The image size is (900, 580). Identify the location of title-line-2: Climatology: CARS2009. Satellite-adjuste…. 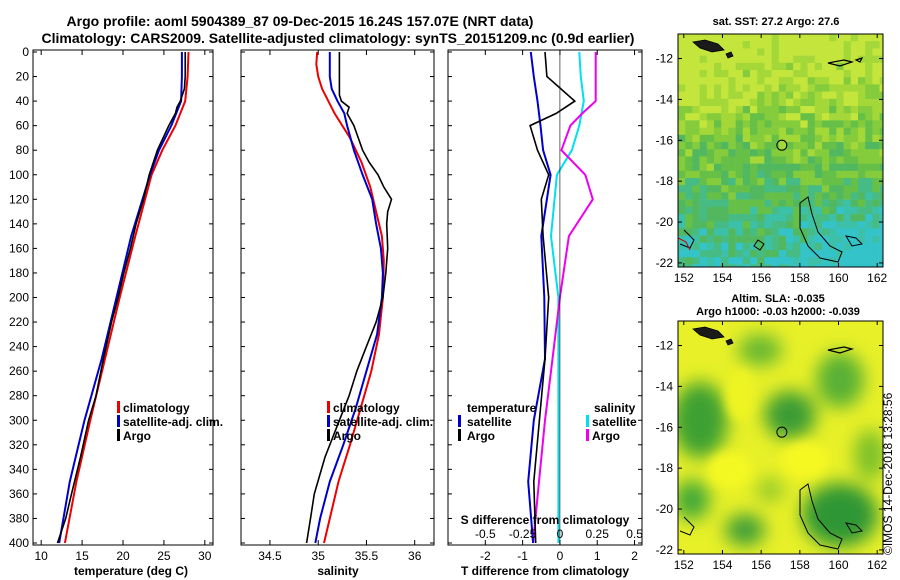
(338, 38).